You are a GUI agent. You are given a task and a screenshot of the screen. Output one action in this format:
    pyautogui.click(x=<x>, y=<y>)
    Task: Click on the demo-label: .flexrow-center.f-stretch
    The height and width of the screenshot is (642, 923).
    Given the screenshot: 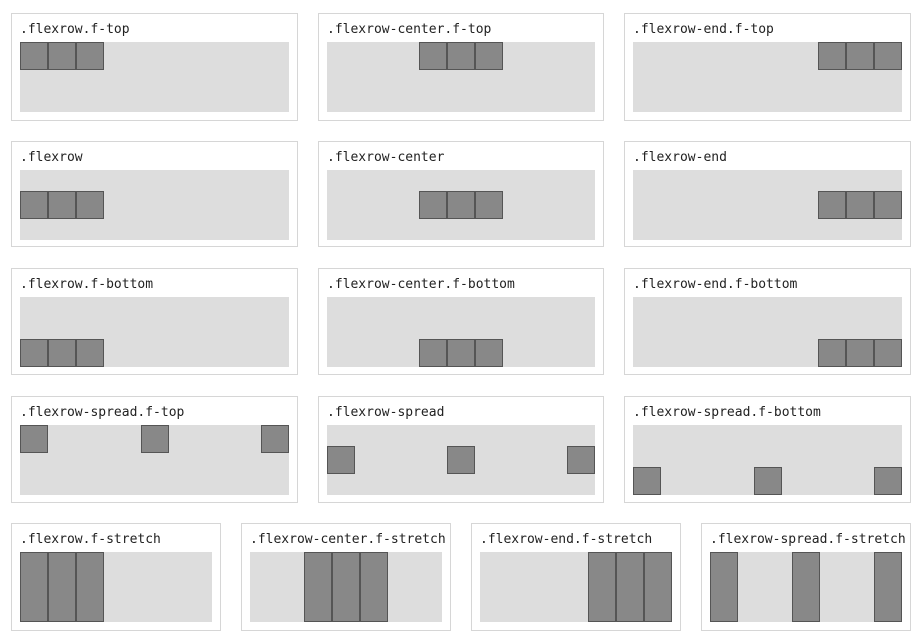 What is the action you would take?
    pyautogui.click(x=348, y=539)
    